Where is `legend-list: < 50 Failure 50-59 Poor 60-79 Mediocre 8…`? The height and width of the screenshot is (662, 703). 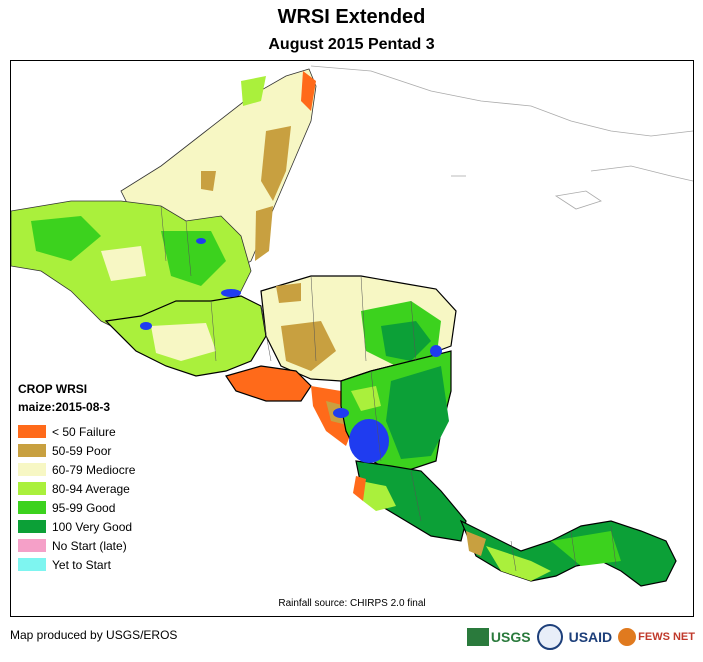
legend-list: < 50 Failure 50-59 Poor 60-79 Mediocre 8… is located at coordinates (76, 498).